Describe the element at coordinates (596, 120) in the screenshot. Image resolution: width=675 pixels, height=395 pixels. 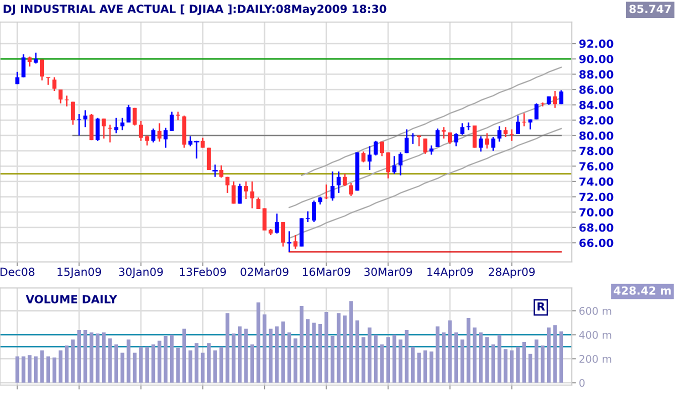
I see `y-tick-label: 82.00` at that location.